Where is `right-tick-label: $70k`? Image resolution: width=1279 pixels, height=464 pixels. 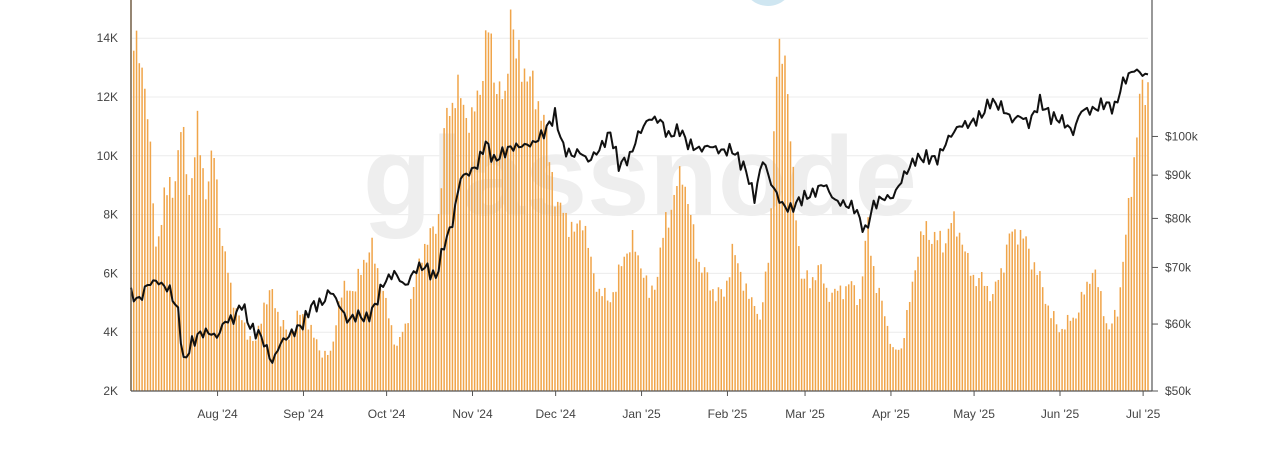 right-tick-label: $70k is located at coordinates (1178, 267).